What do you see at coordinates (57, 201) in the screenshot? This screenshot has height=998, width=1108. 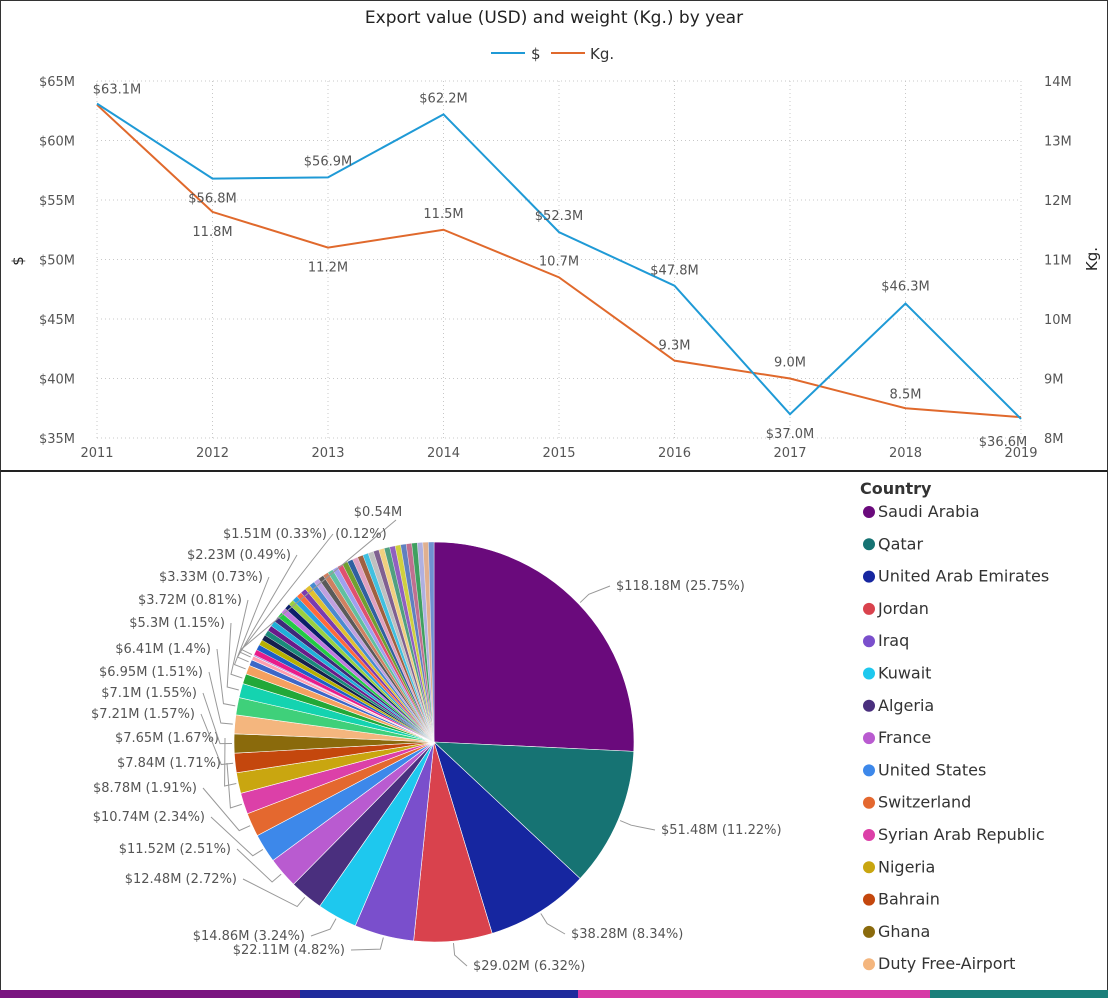 I see `y-tick-label: $55M` at bounding box center [57, 201].